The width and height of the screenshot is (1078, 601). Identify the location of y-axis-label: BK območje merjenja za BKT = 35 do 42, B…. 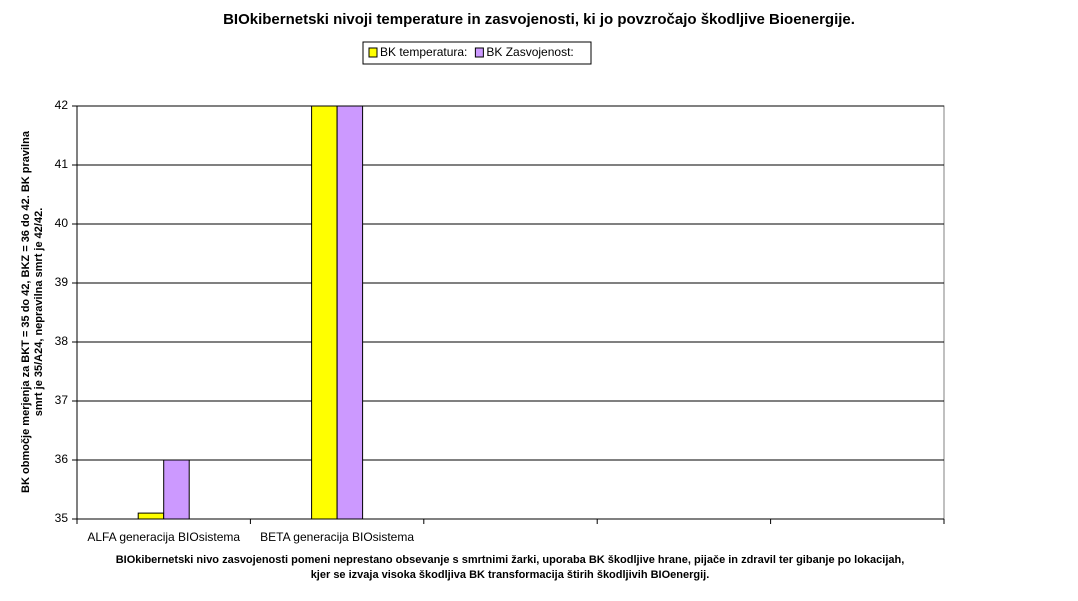
(26, 311).